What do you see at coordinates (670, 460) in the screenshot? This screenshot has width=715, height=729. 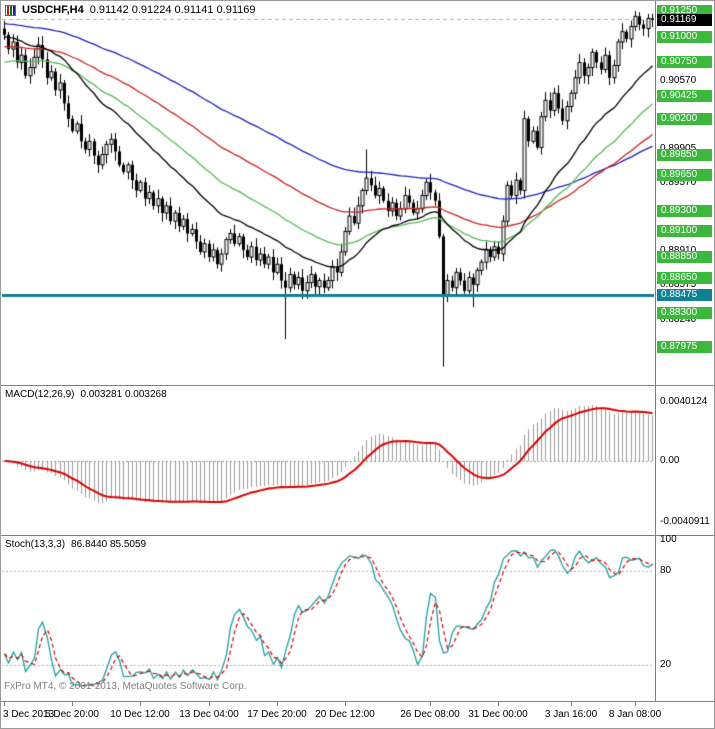 I see `macd-axis-label: 0.00` at bounding box center [670, 460].